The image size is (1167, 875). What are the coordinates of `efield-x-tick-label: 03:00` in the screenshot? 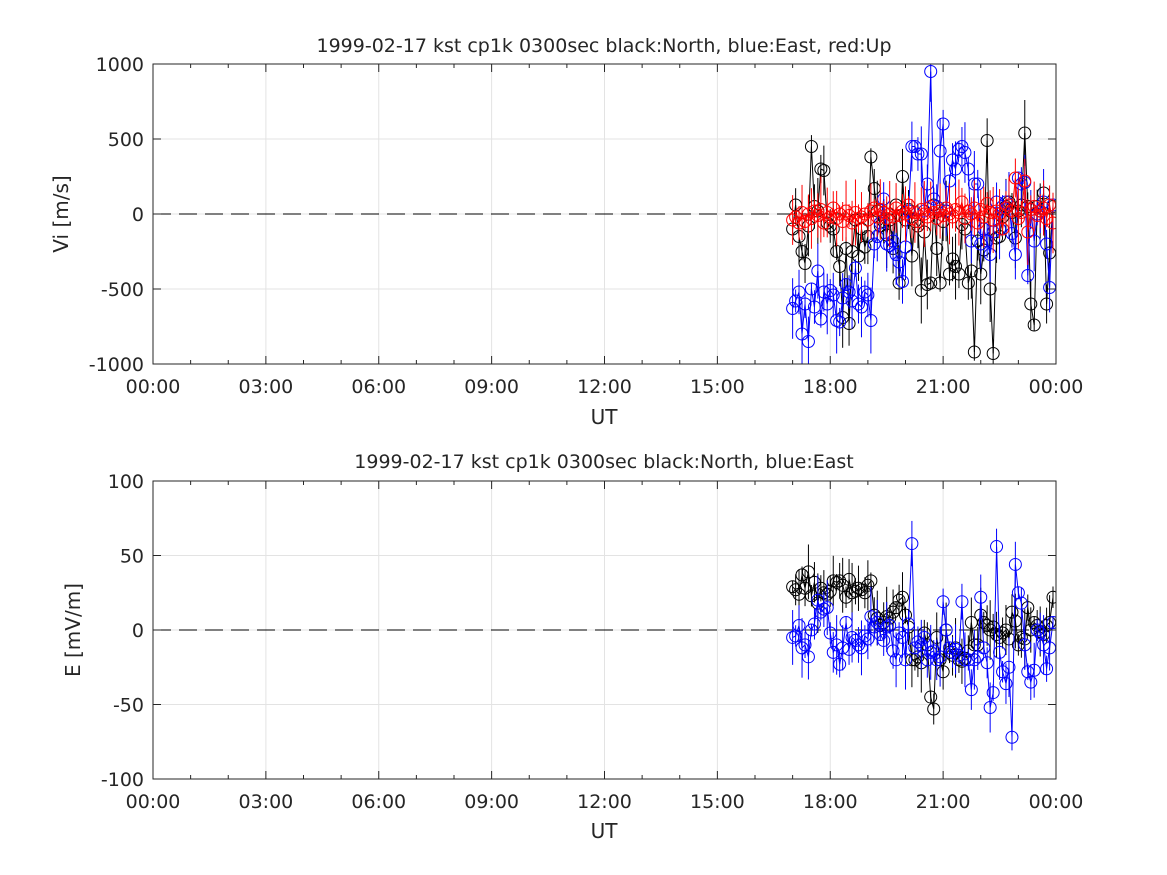 It's located at (265, 802).